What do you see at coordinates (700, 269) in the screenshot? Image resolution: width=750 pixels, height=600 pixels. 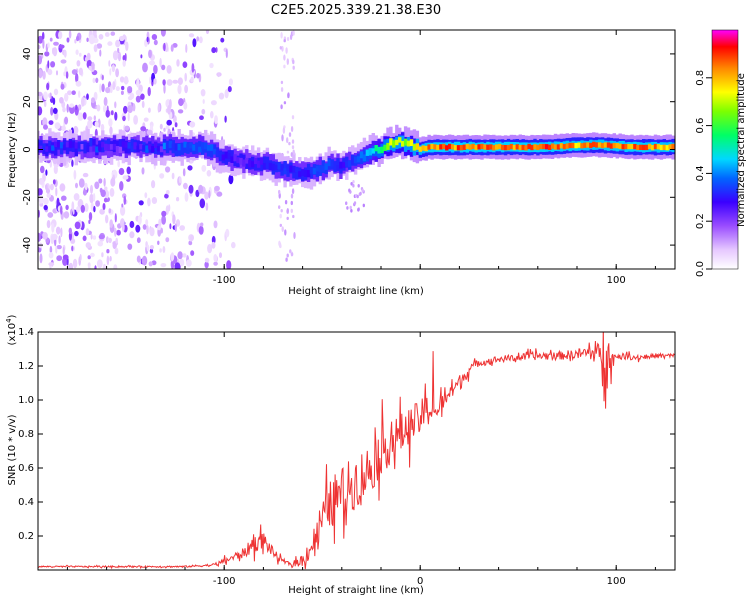 I see `colorbar-tick-label: 0.0` at bounding box center [700, 269].